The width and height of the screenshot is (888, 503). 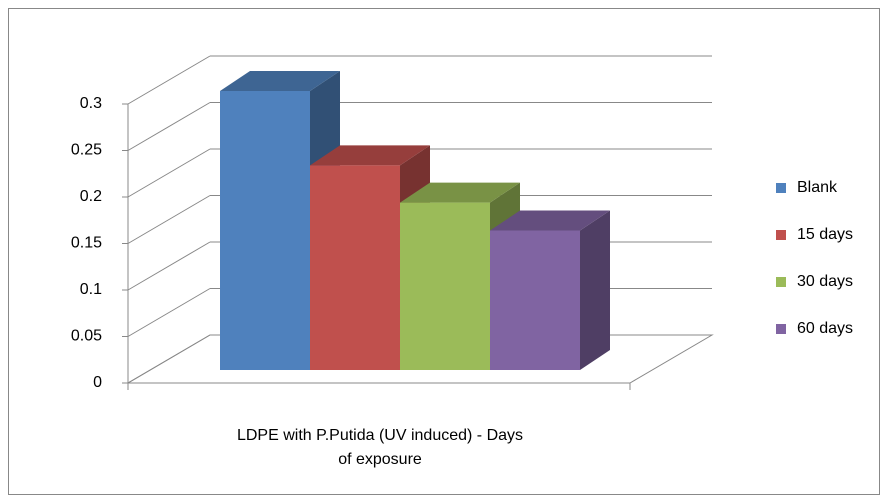 I want to click on bar-side, so click(x=595, y=290).